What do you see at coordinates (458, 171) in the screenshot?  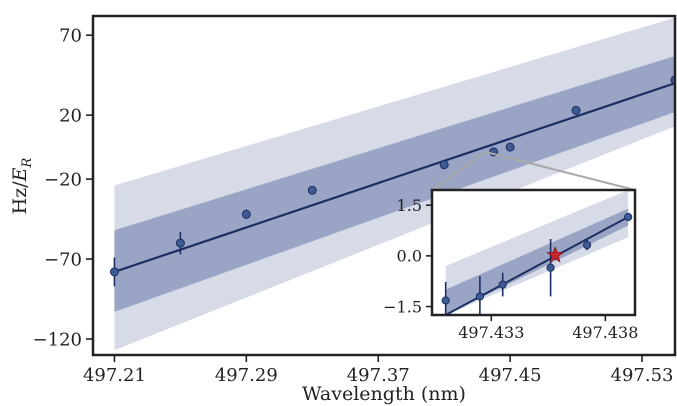 I see `zoom-line-left` at bounding box center [458, 171].